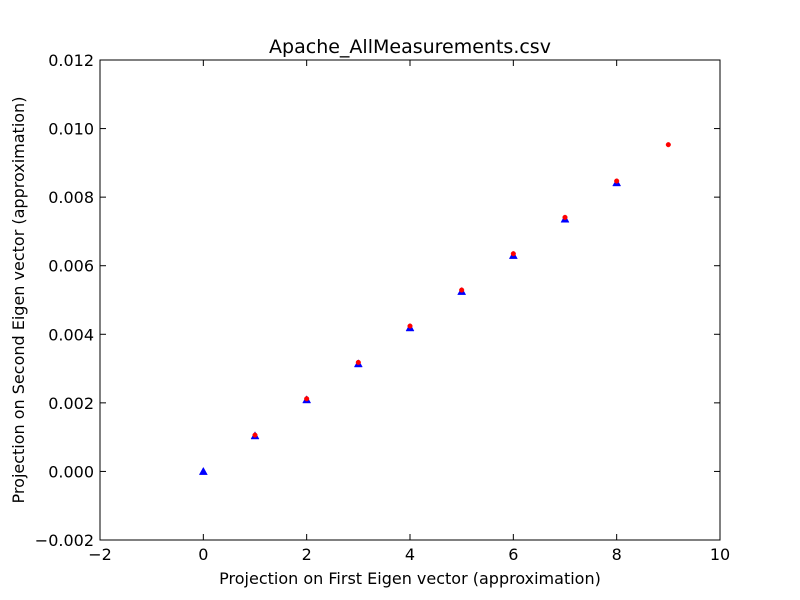 The height and width of the screenshot is (600, 800). Describe the element at coordinates (100, 554) in the screenshot. I see `x-tick-label: −2` at that location.